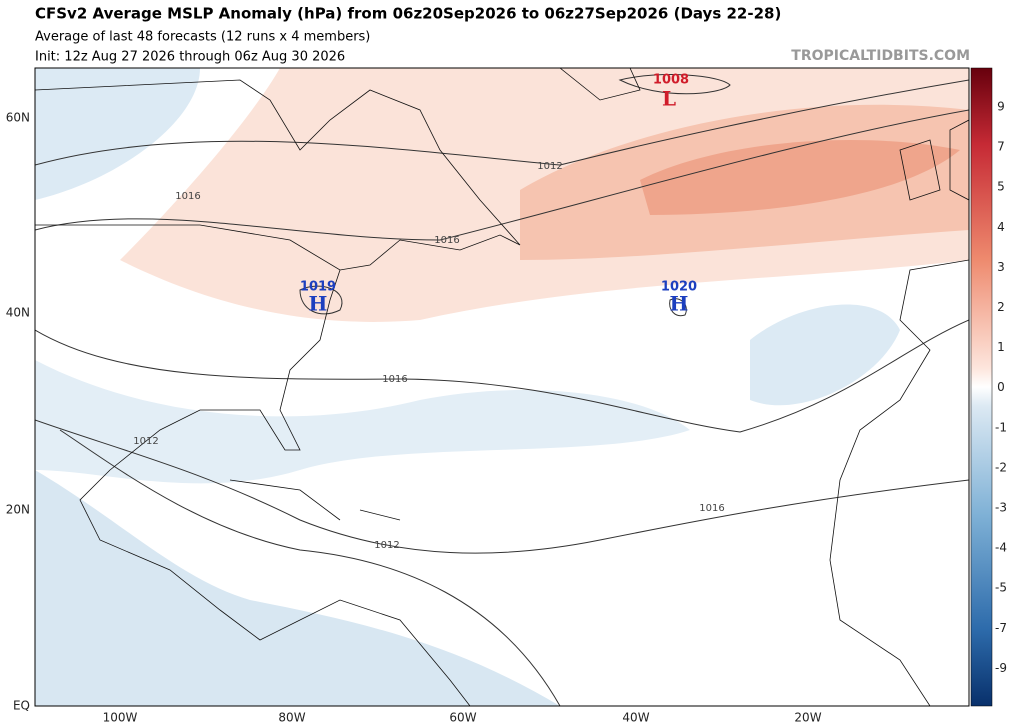 Image resolution: width=1024 pixels, height=727 pixels. Describe the element at coordinates (1001, 187) in the screenshot. I see `colorbar-label: 5` at that location.